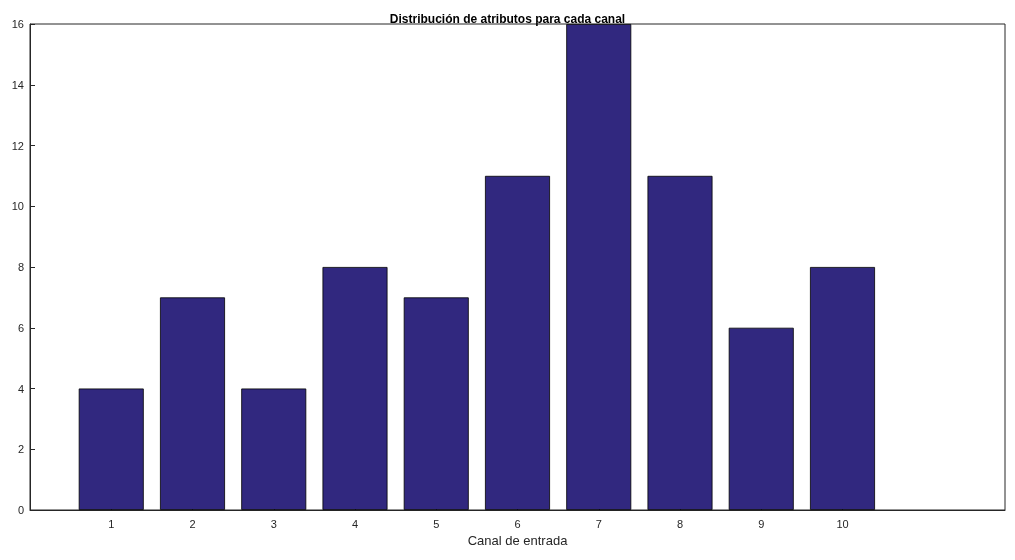  What do you see at coordinates (17, 84) in the screenshot?
I see `y-tick-label: 14` at bounding box center [17, 84].